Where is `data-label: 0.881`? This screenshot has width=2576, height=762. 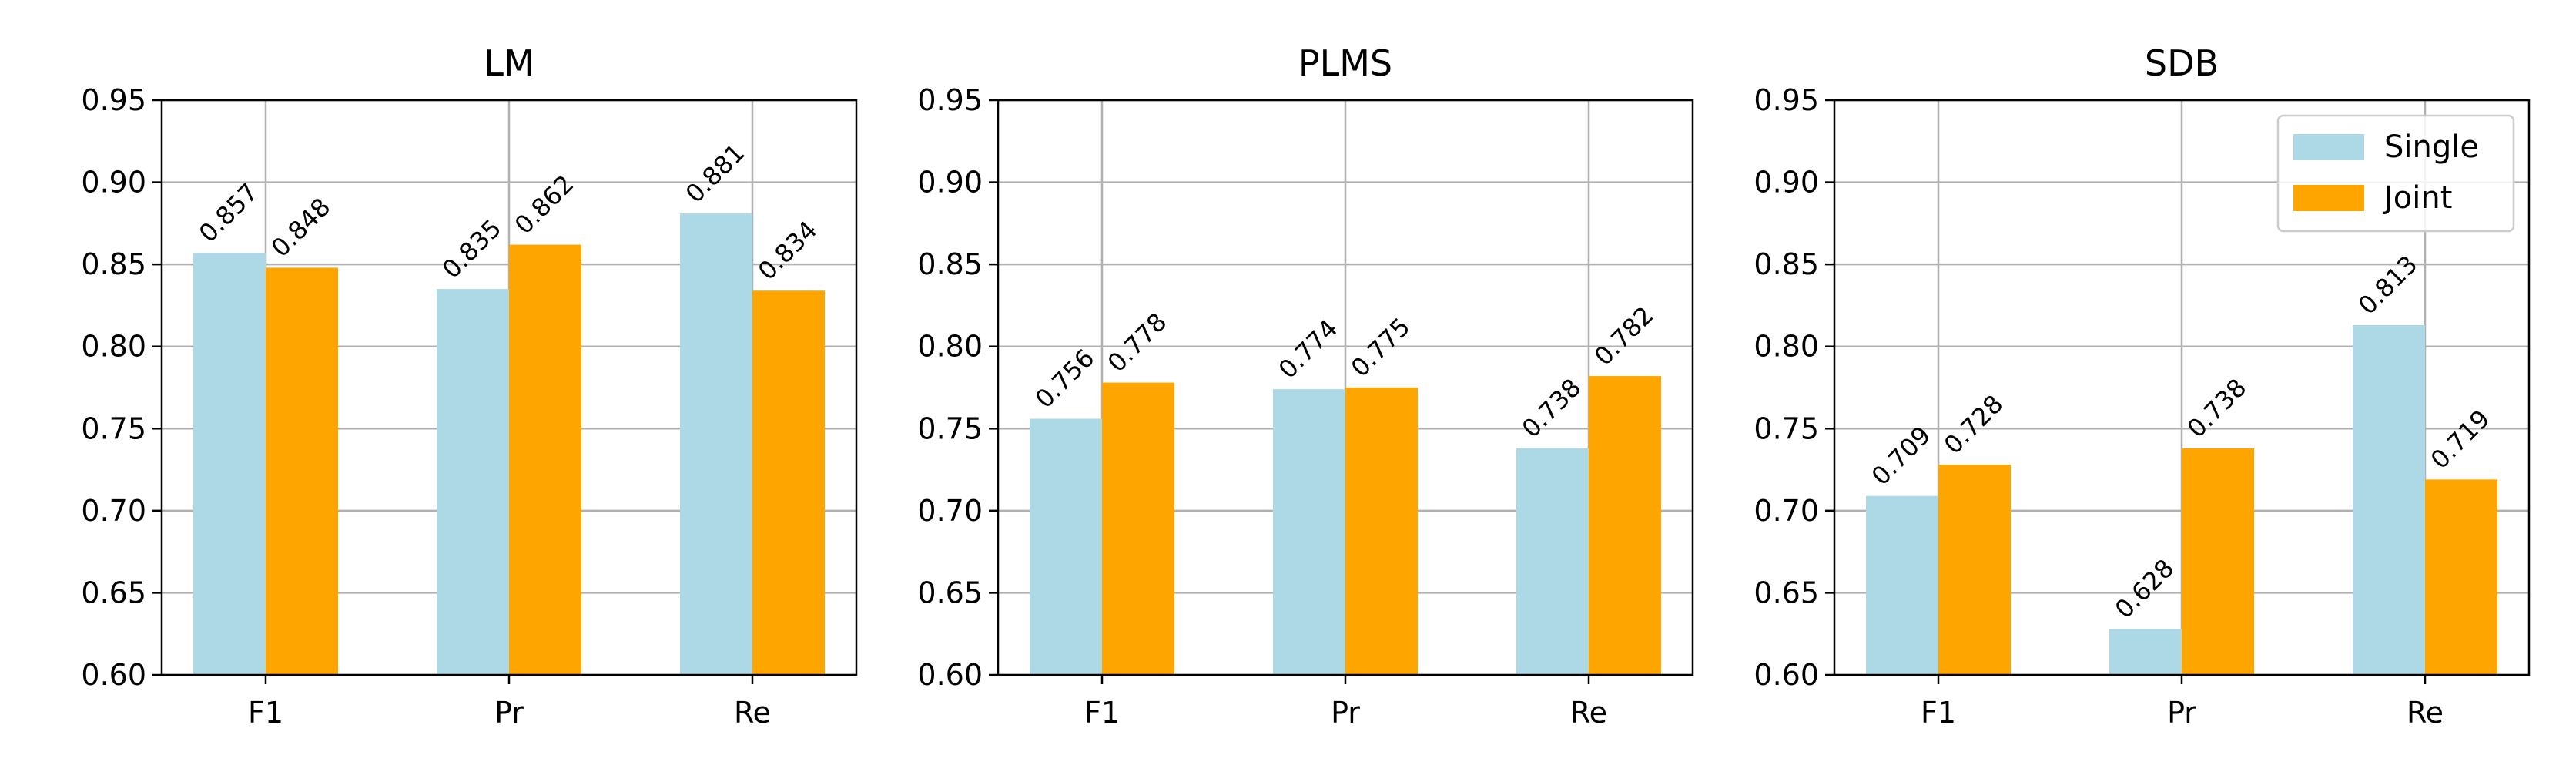 data-label: 0.881 is located at coordinates (715, 173).